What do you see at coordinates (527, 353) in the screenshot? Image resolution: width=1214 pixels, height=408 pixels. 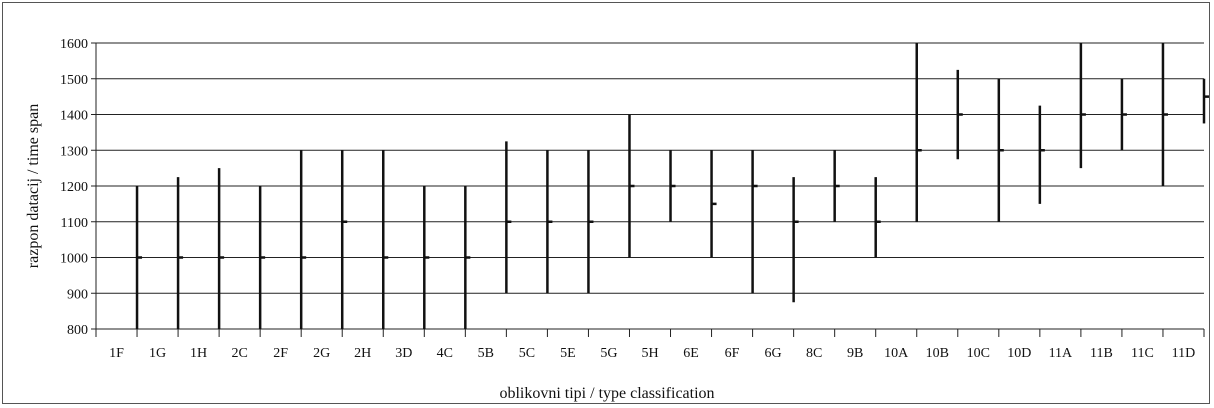 I see `x-tick-label-5C: 5C` at bounding box center [527, 353].